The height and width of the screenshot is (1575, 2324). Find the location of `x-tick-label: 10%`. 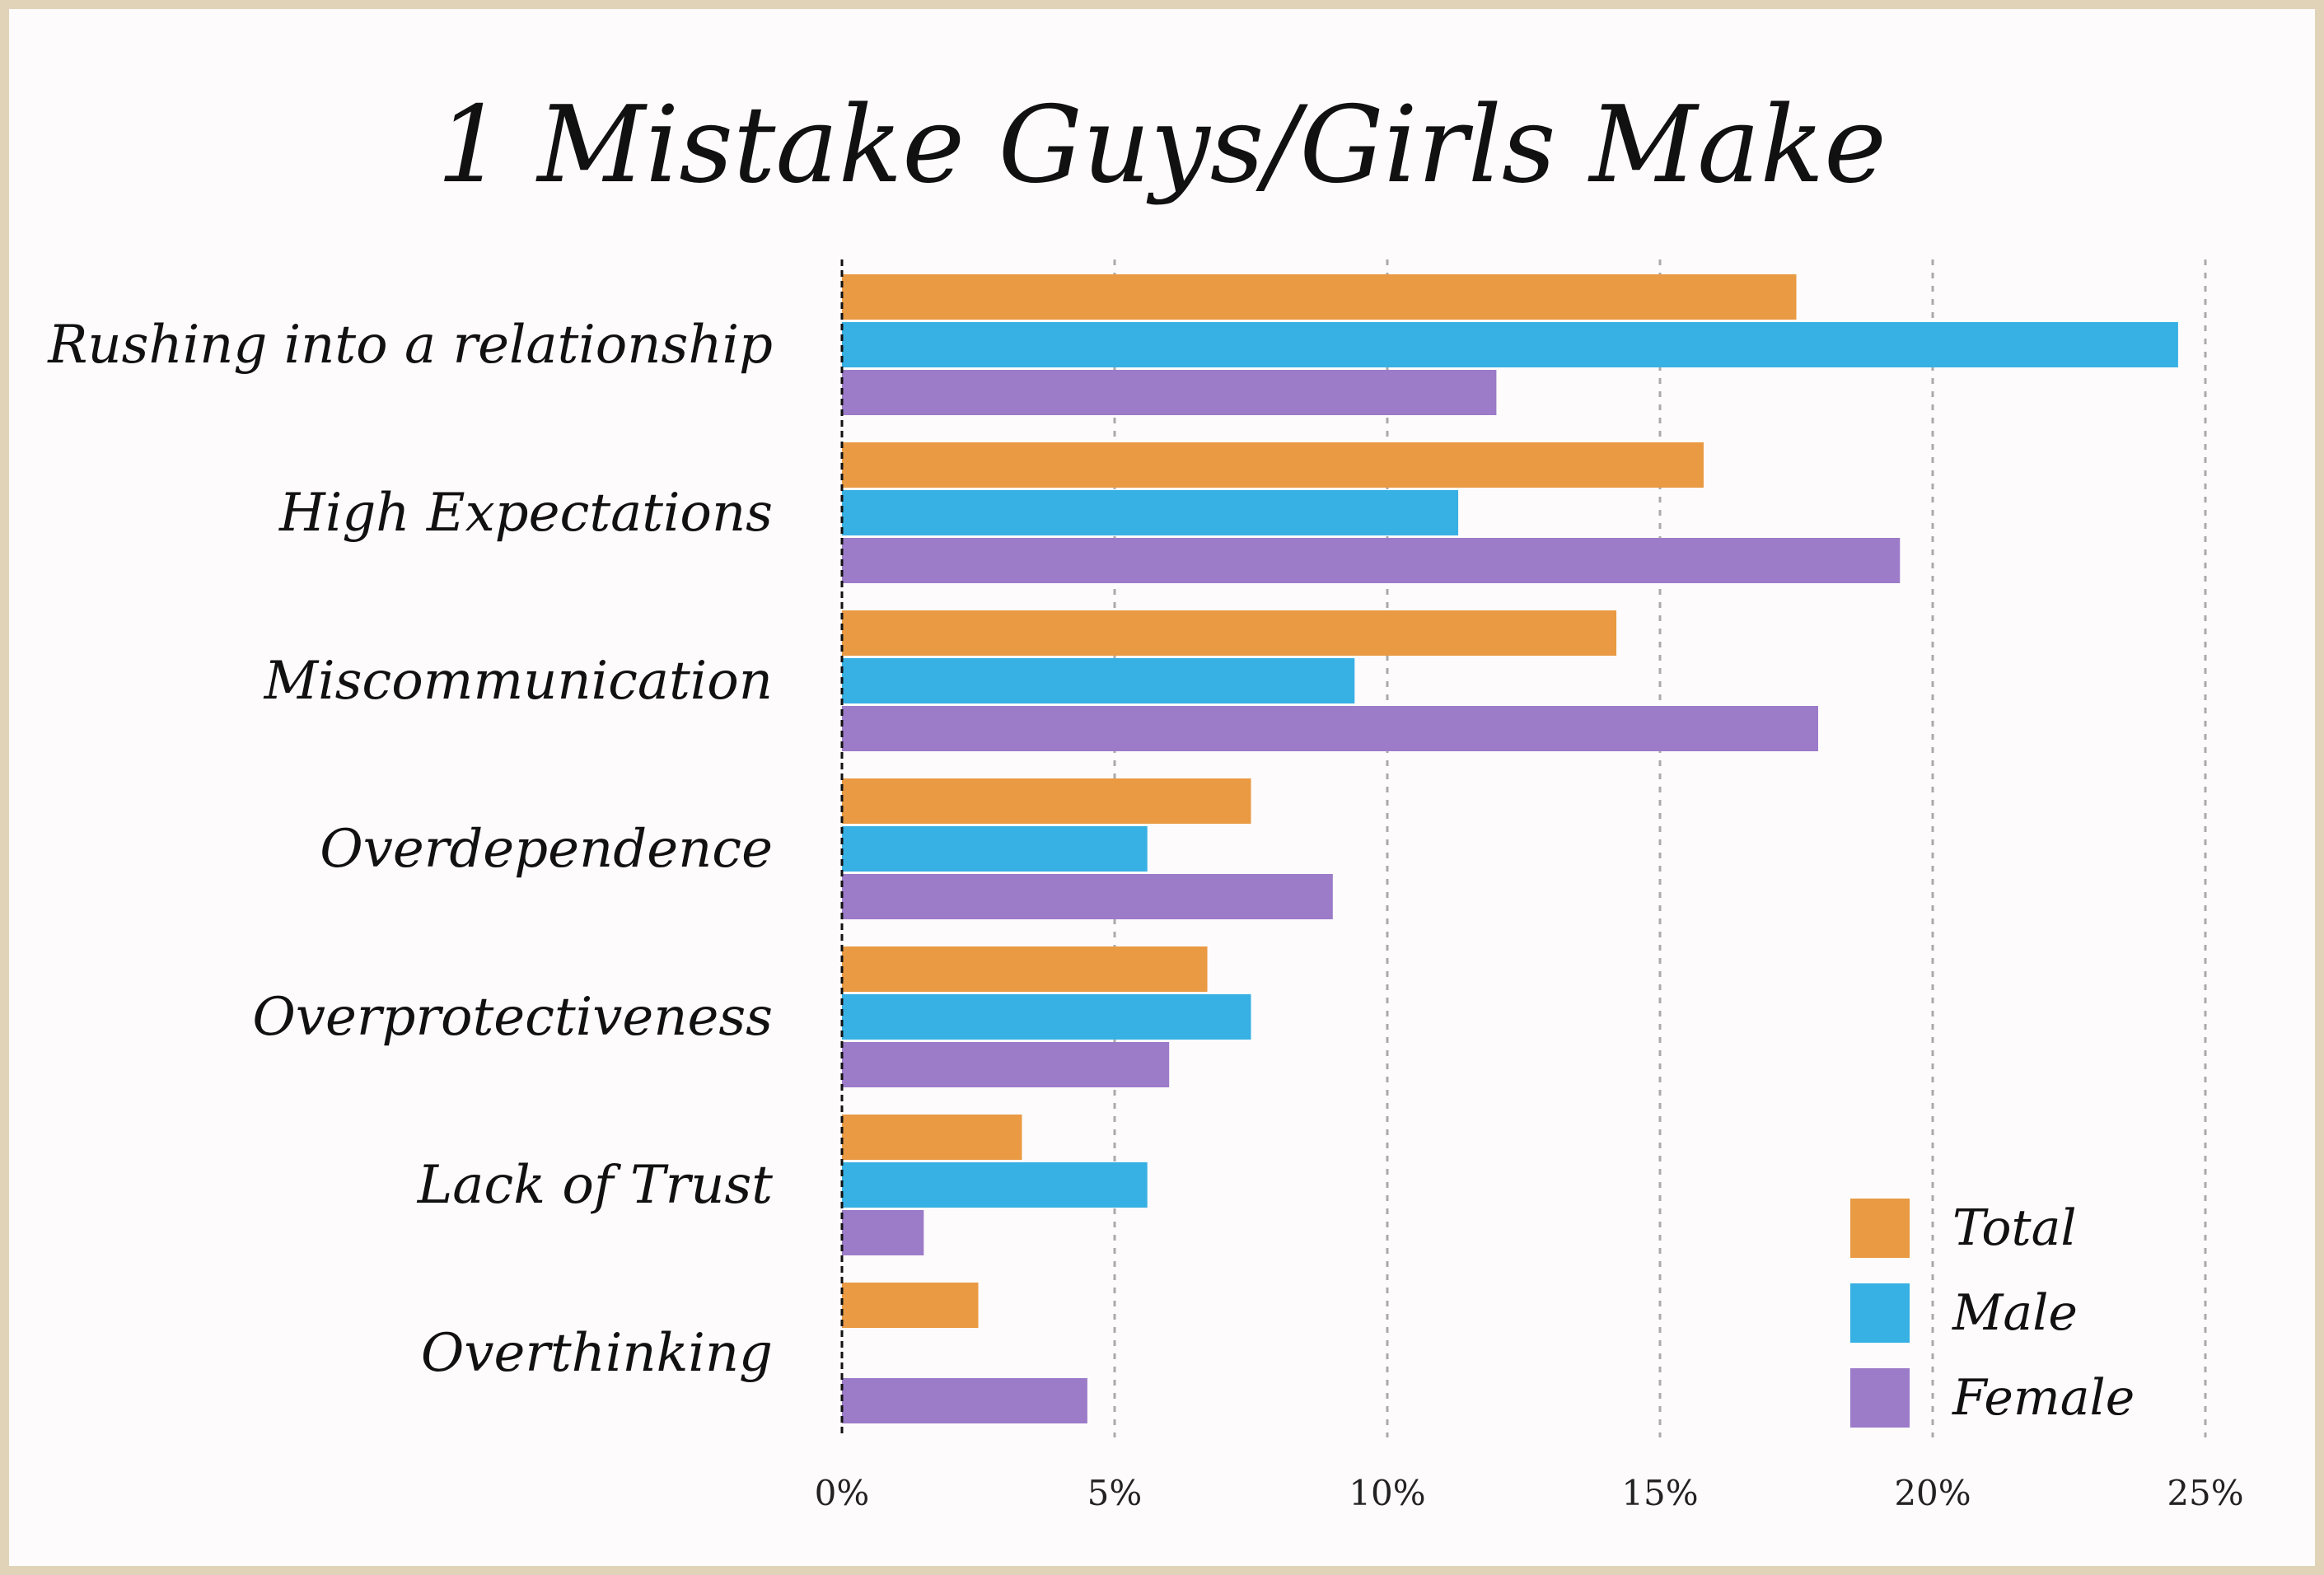

x-tick-label: 10% is located at coordinates (1387, 1493).